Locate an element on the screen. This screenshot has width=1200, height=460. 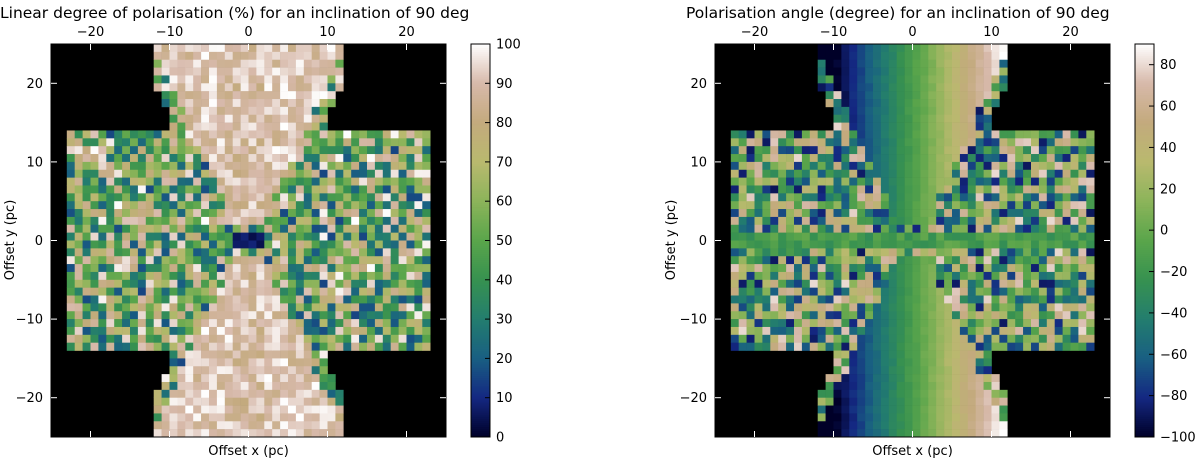
colorbar-tick-label: 0 is located at coordinates (500, 438).